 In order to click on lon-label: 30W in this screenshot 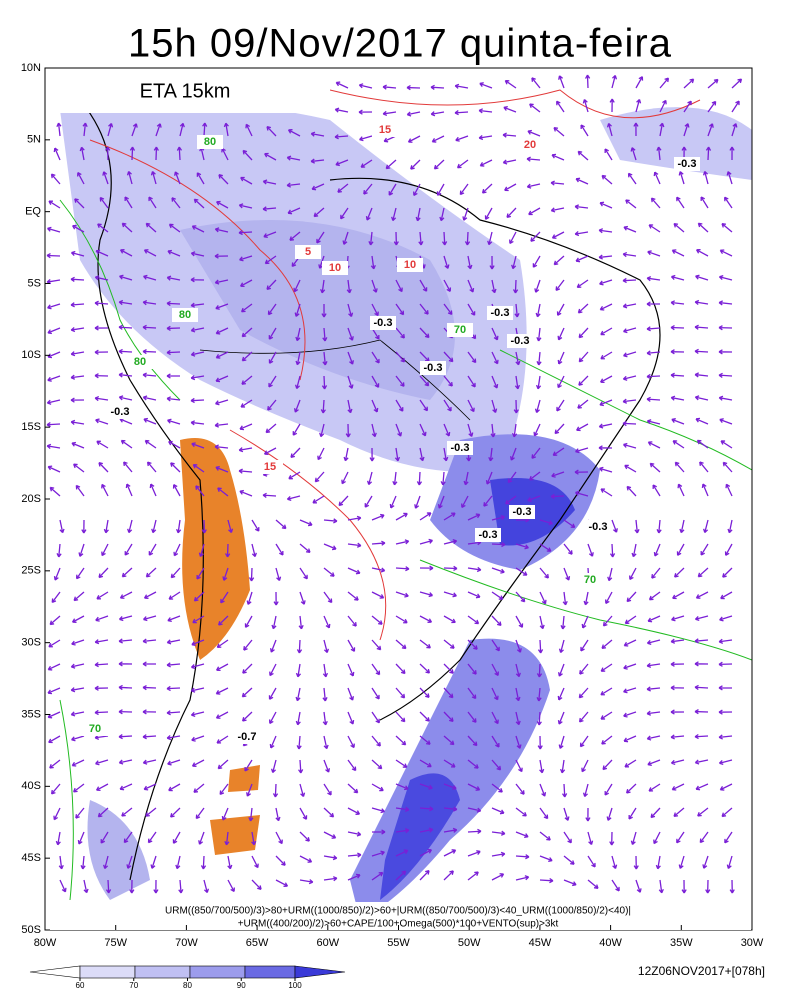, I will do `click(752, 943)`.